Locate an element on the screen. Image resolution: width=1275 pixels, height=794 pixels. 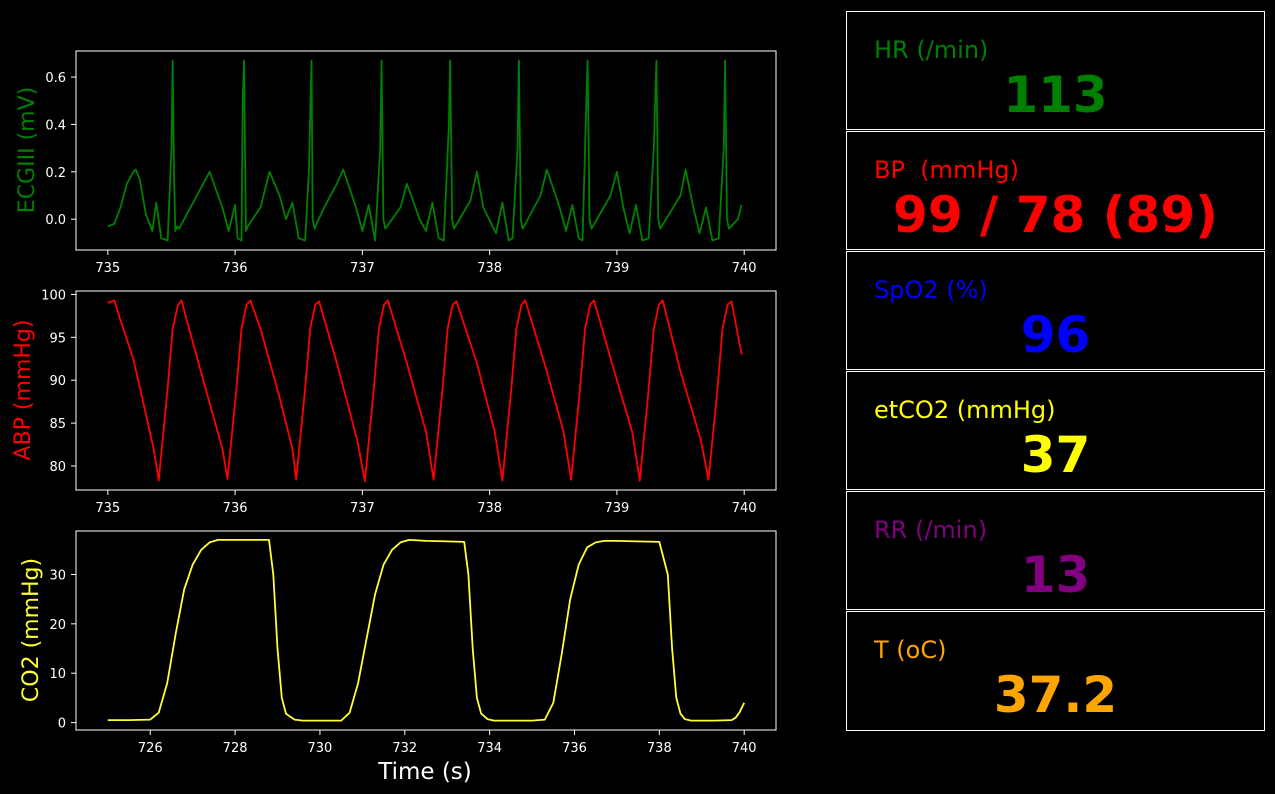
co2-xtick-label: 730 is located at coordinates (320, 748).